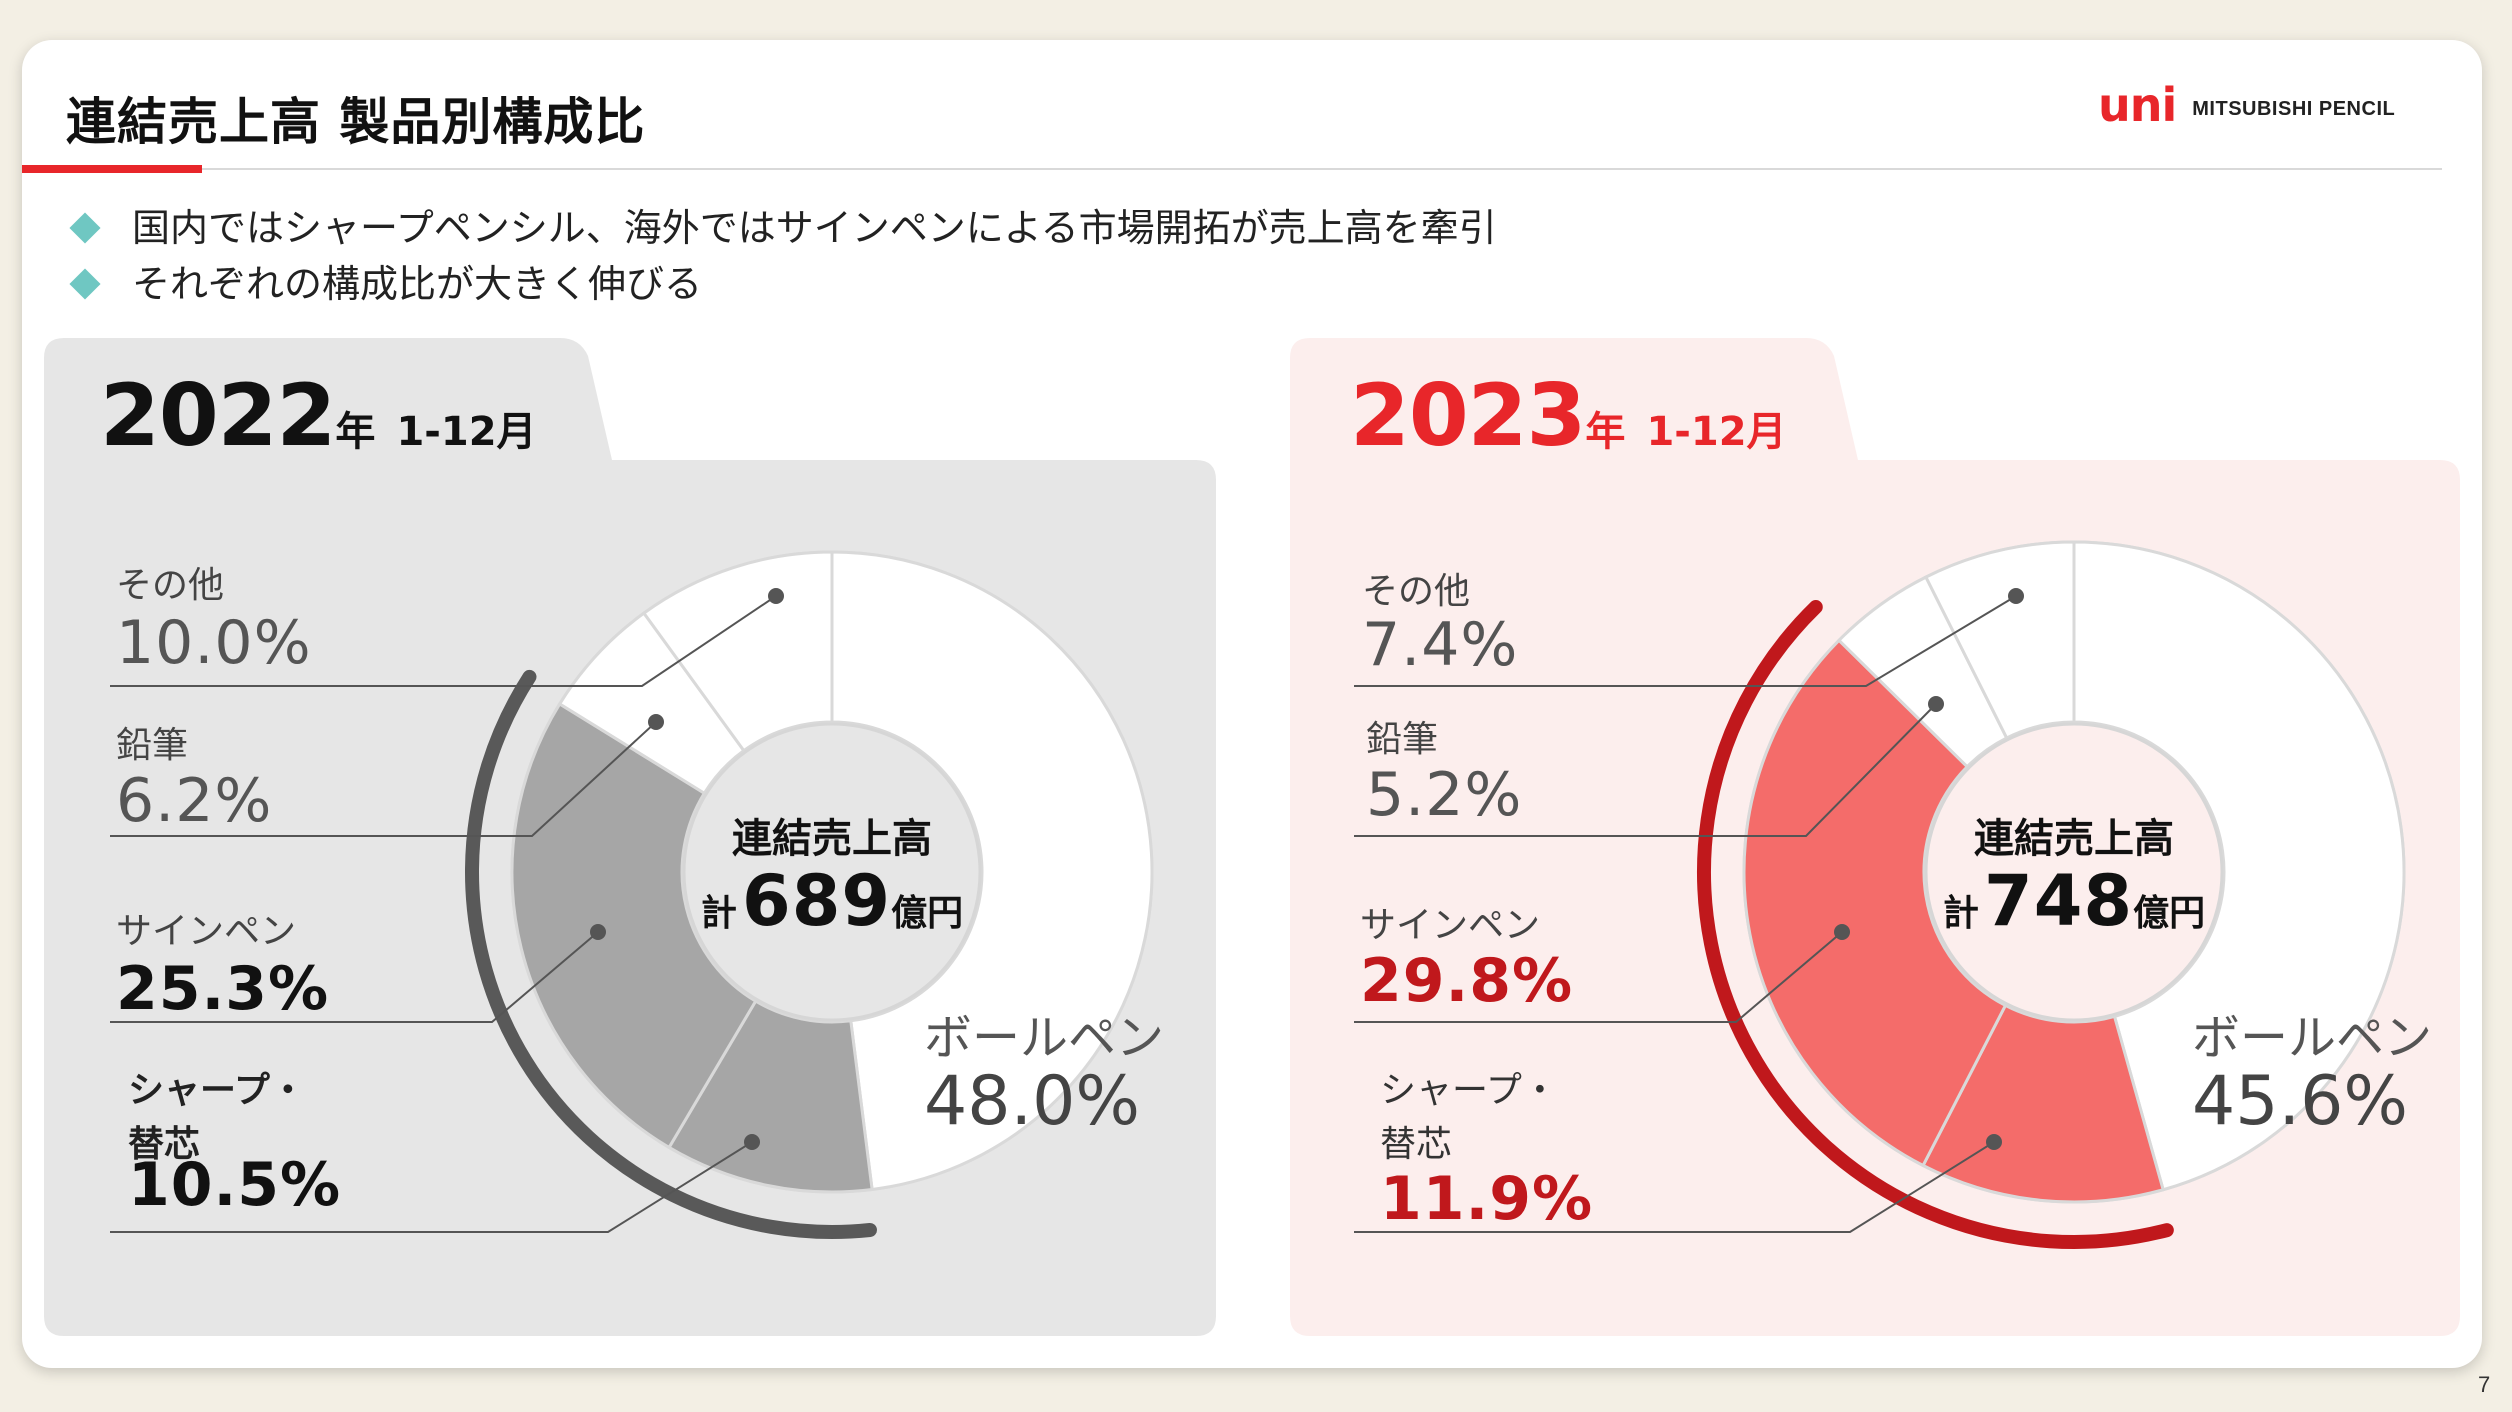  What do you see at coordinates (235, 1185) in the screenshot?
I see `label-sharp-value: 10.5%` at bounding box center [235, 1185].